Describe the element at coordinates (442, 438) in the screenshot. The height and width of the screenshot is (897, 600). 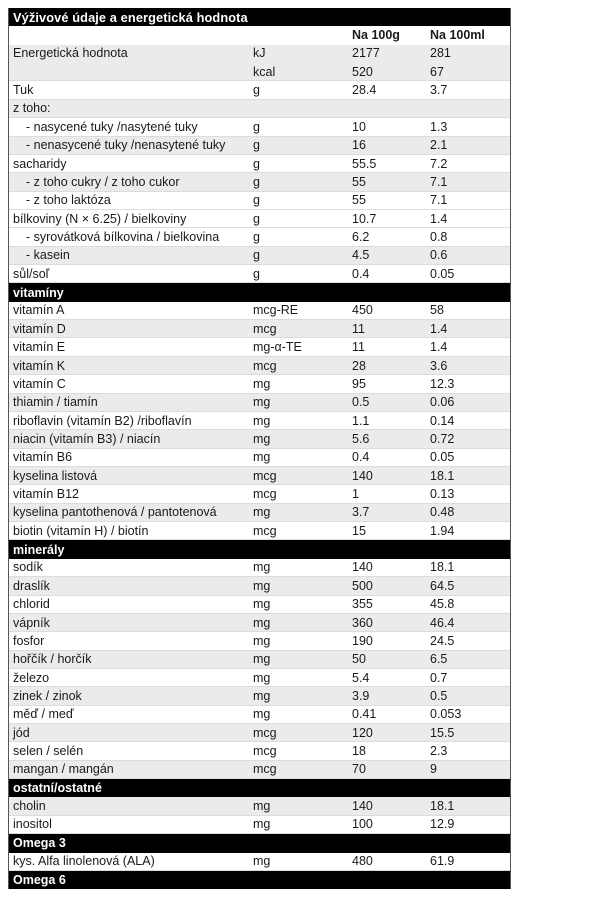
I see `value-per-100ml: 0.72` at that location.